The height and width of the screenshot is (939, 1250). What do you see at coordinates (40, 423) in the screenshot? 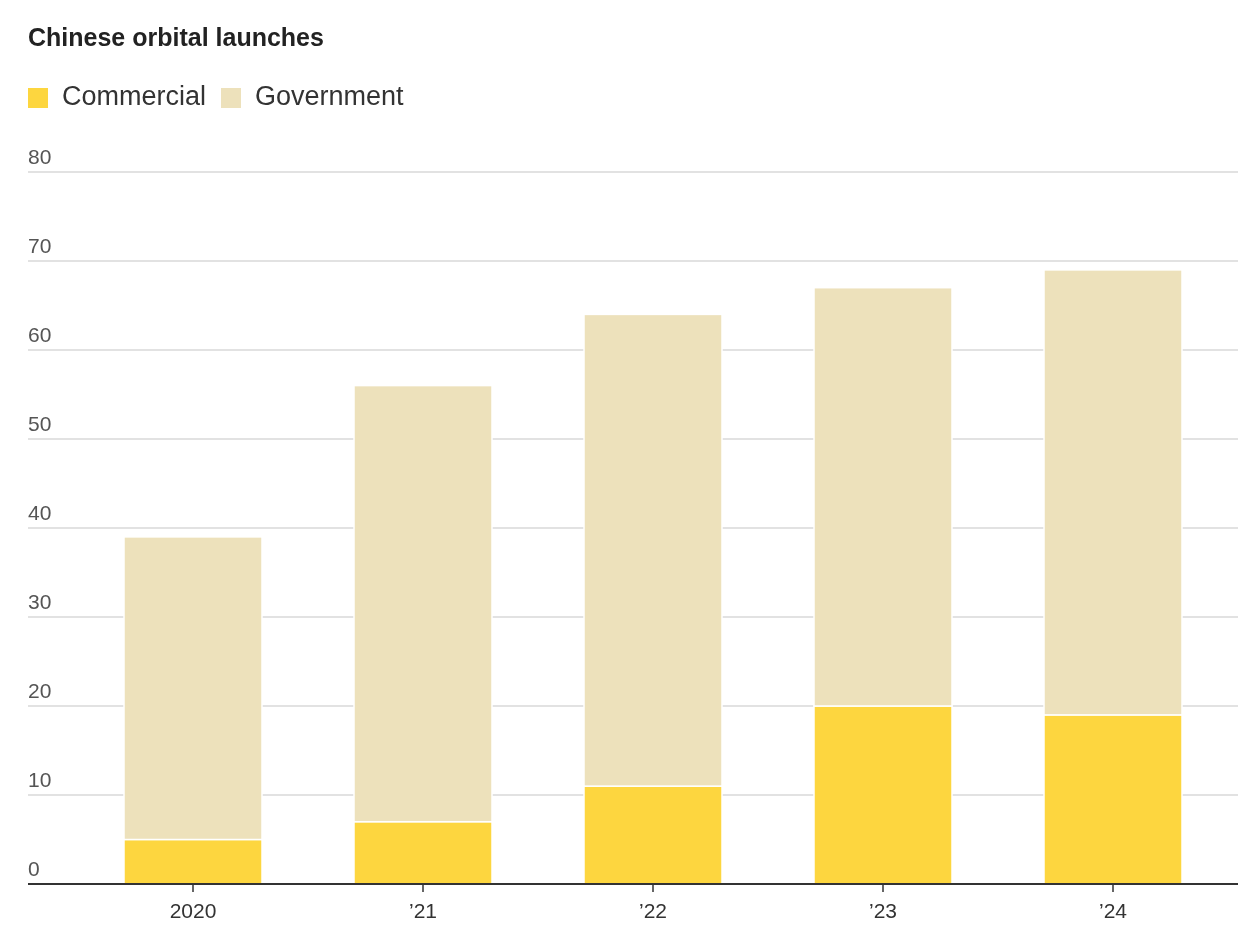
I see `y-tick-label: 50` at bounding box center [40, 423].